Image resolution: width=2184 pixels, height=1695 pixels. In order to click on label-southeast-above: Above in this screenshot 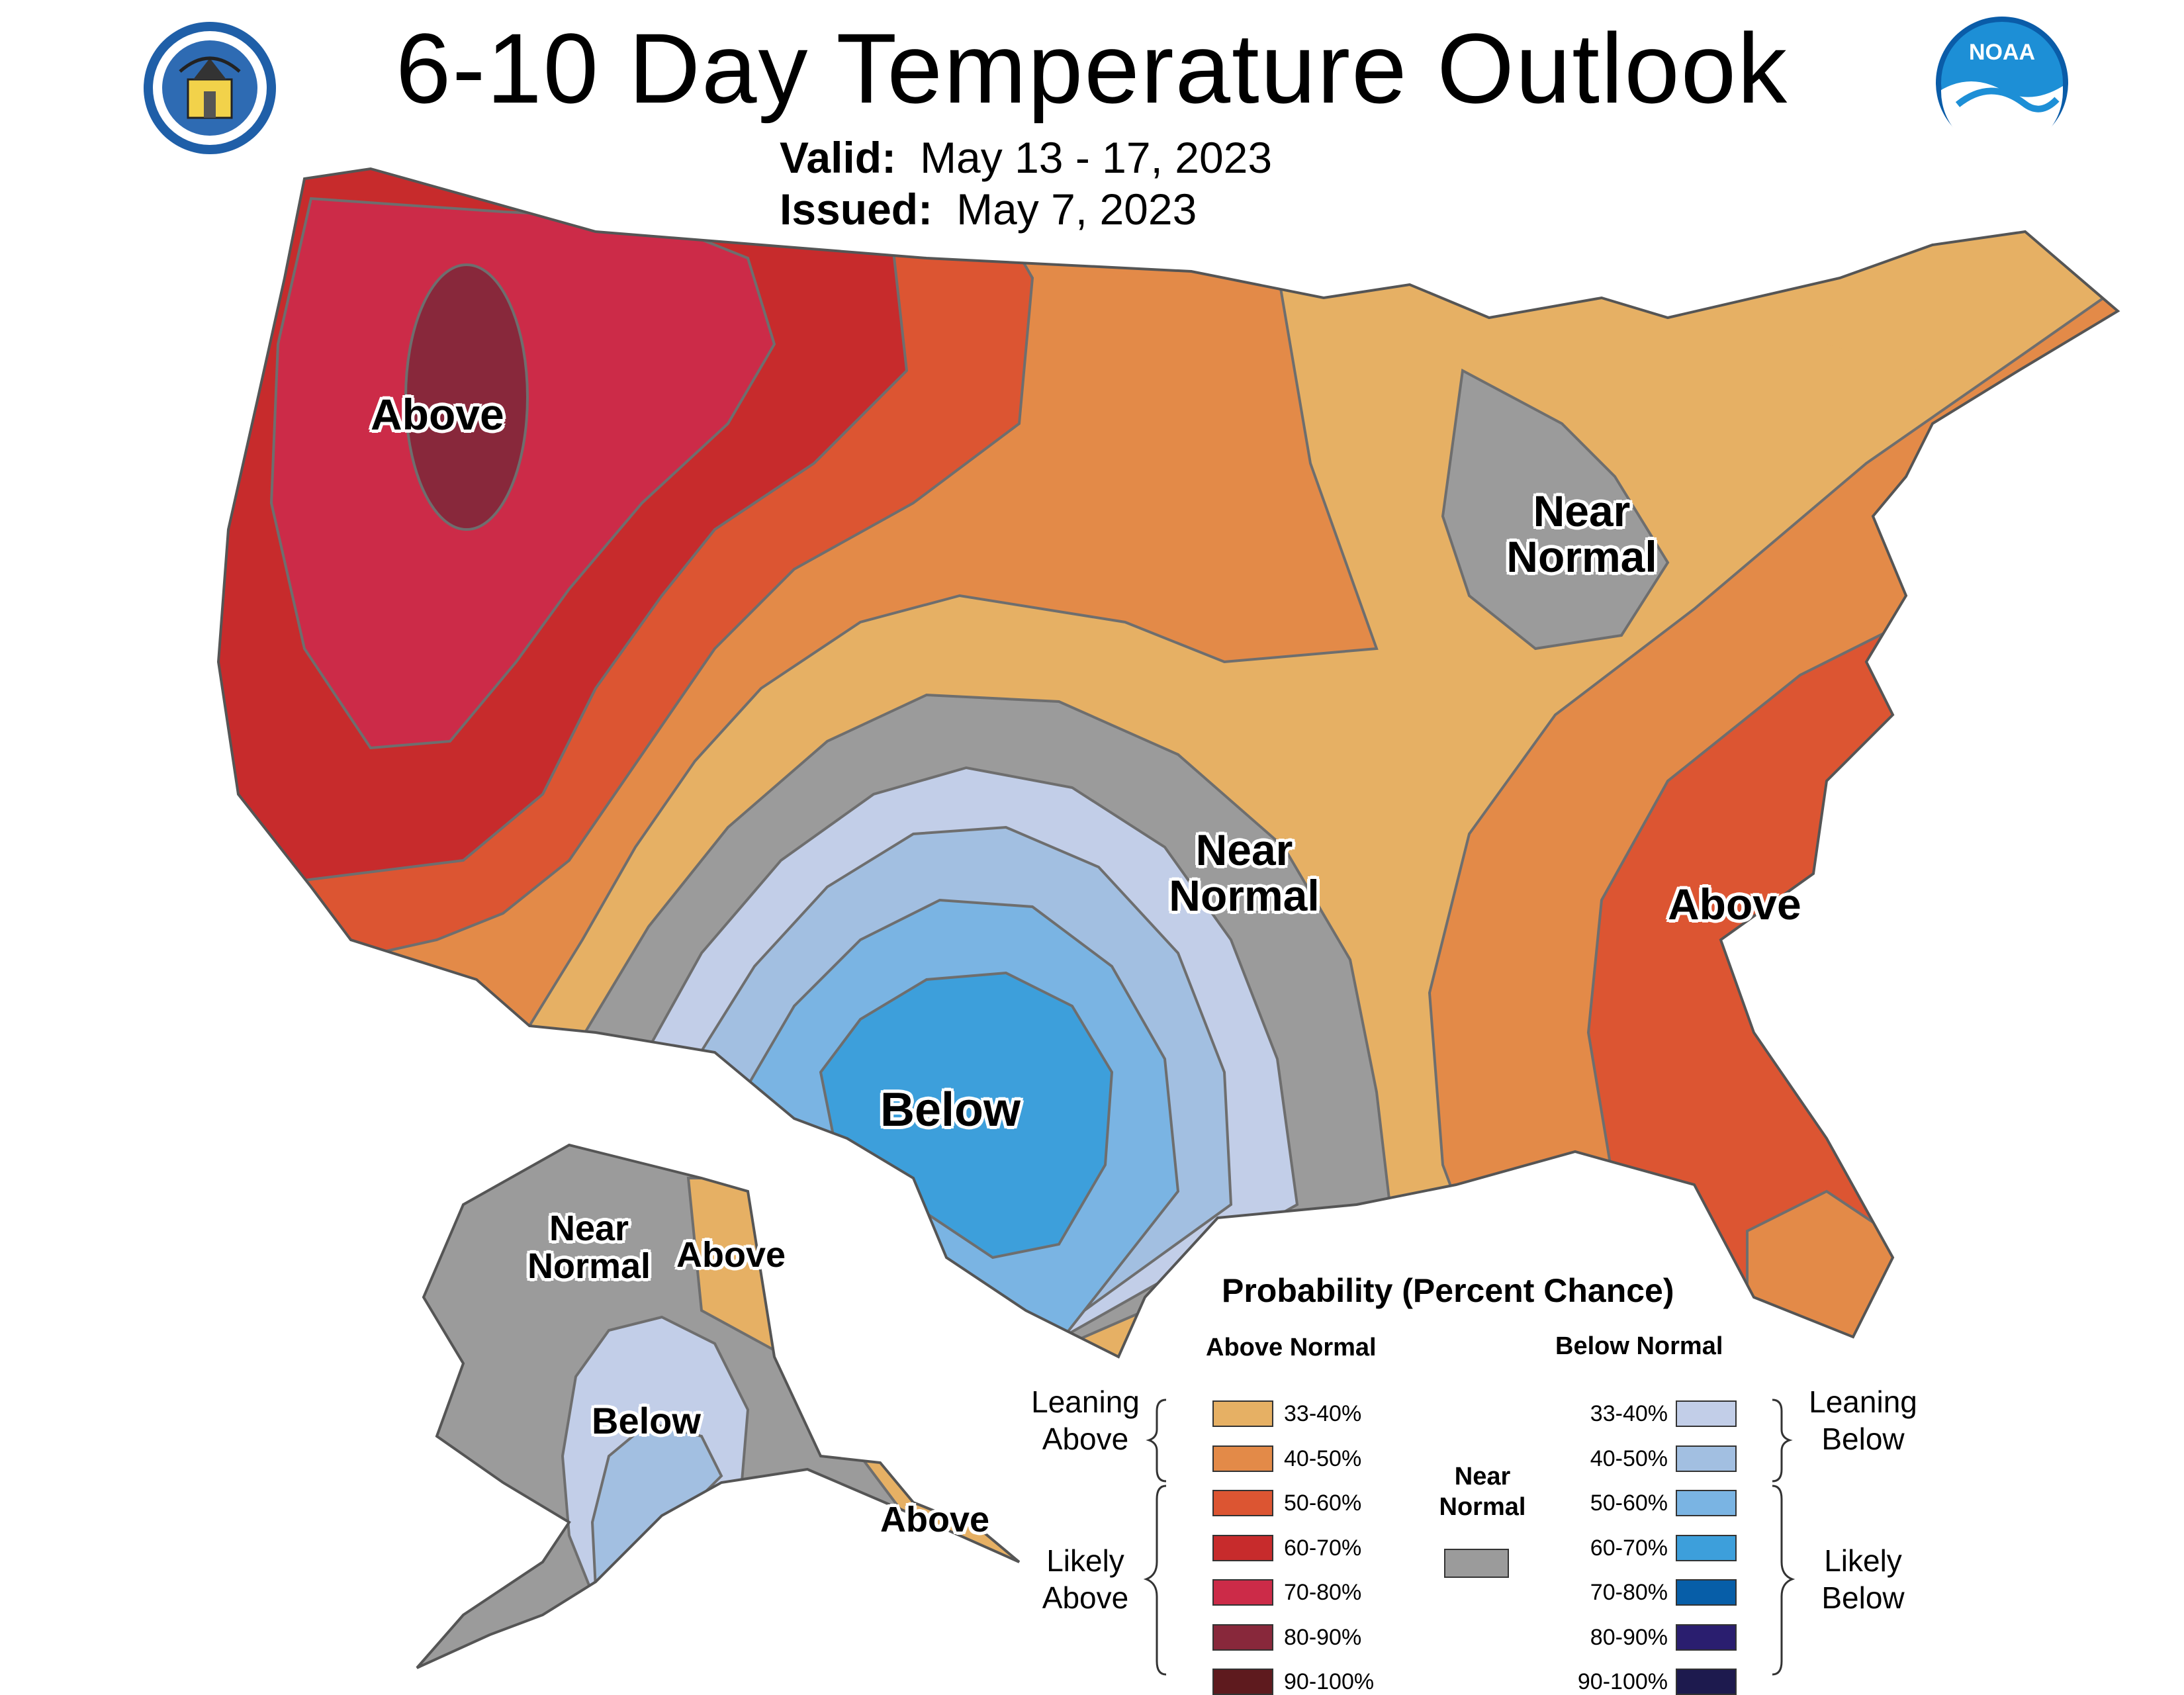, I will do `click(1735, 904)`.